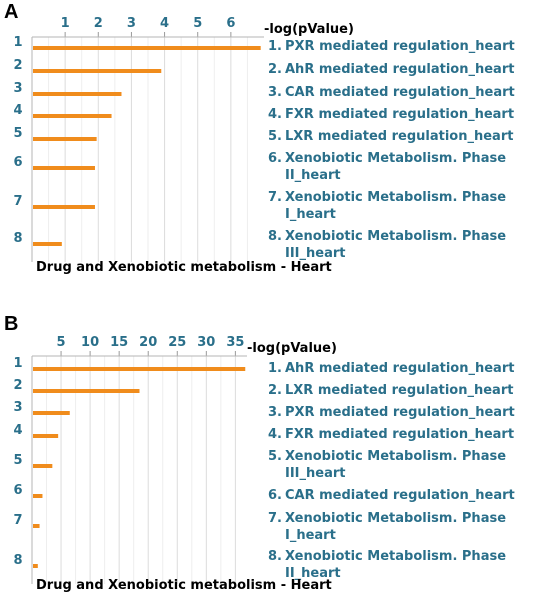  I want to click on panel-letter-b: B, so click(11, 324).